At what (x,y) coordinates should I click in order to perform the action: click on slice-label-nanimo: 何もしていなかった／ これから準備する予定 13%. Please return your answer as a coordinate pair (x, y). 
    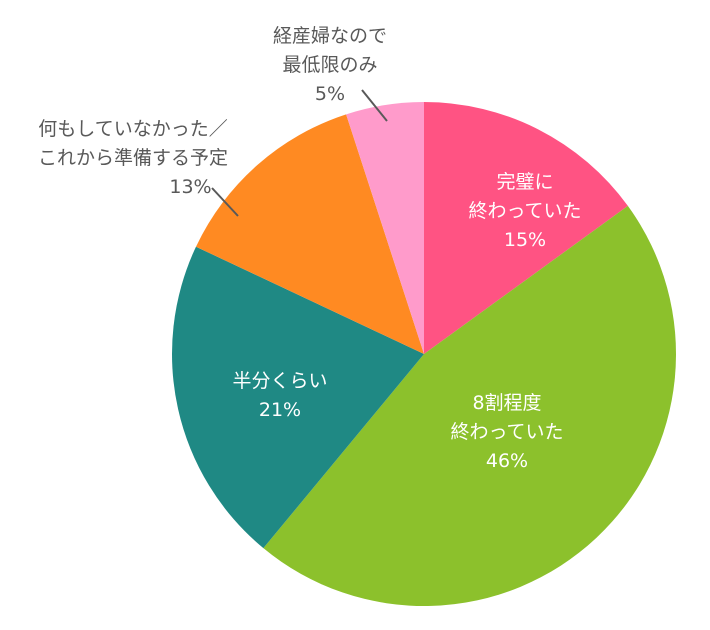
    Looking at the image, I should click on (133, 158).